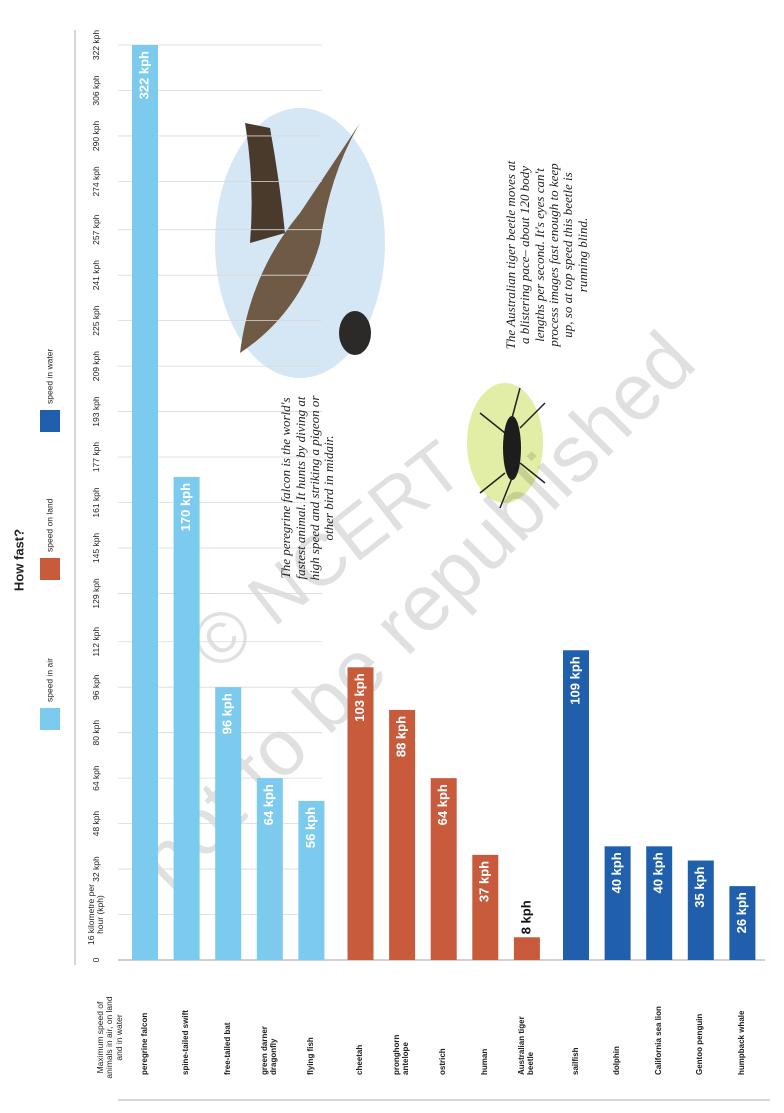  What do you see at coordinates (227, 713) in the screenshot?
I see `data-label: 96 kph` at bounding box center [227, 713].